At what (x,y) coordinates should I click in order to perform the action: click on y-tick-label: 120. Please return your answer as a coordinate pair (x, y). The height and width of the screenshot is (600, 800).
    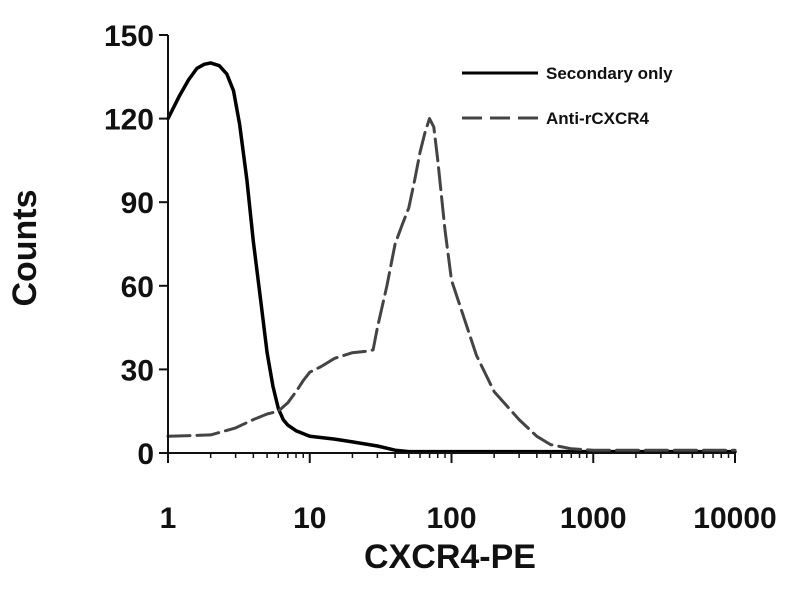
    Looking at the image, I should click on (129, 120).